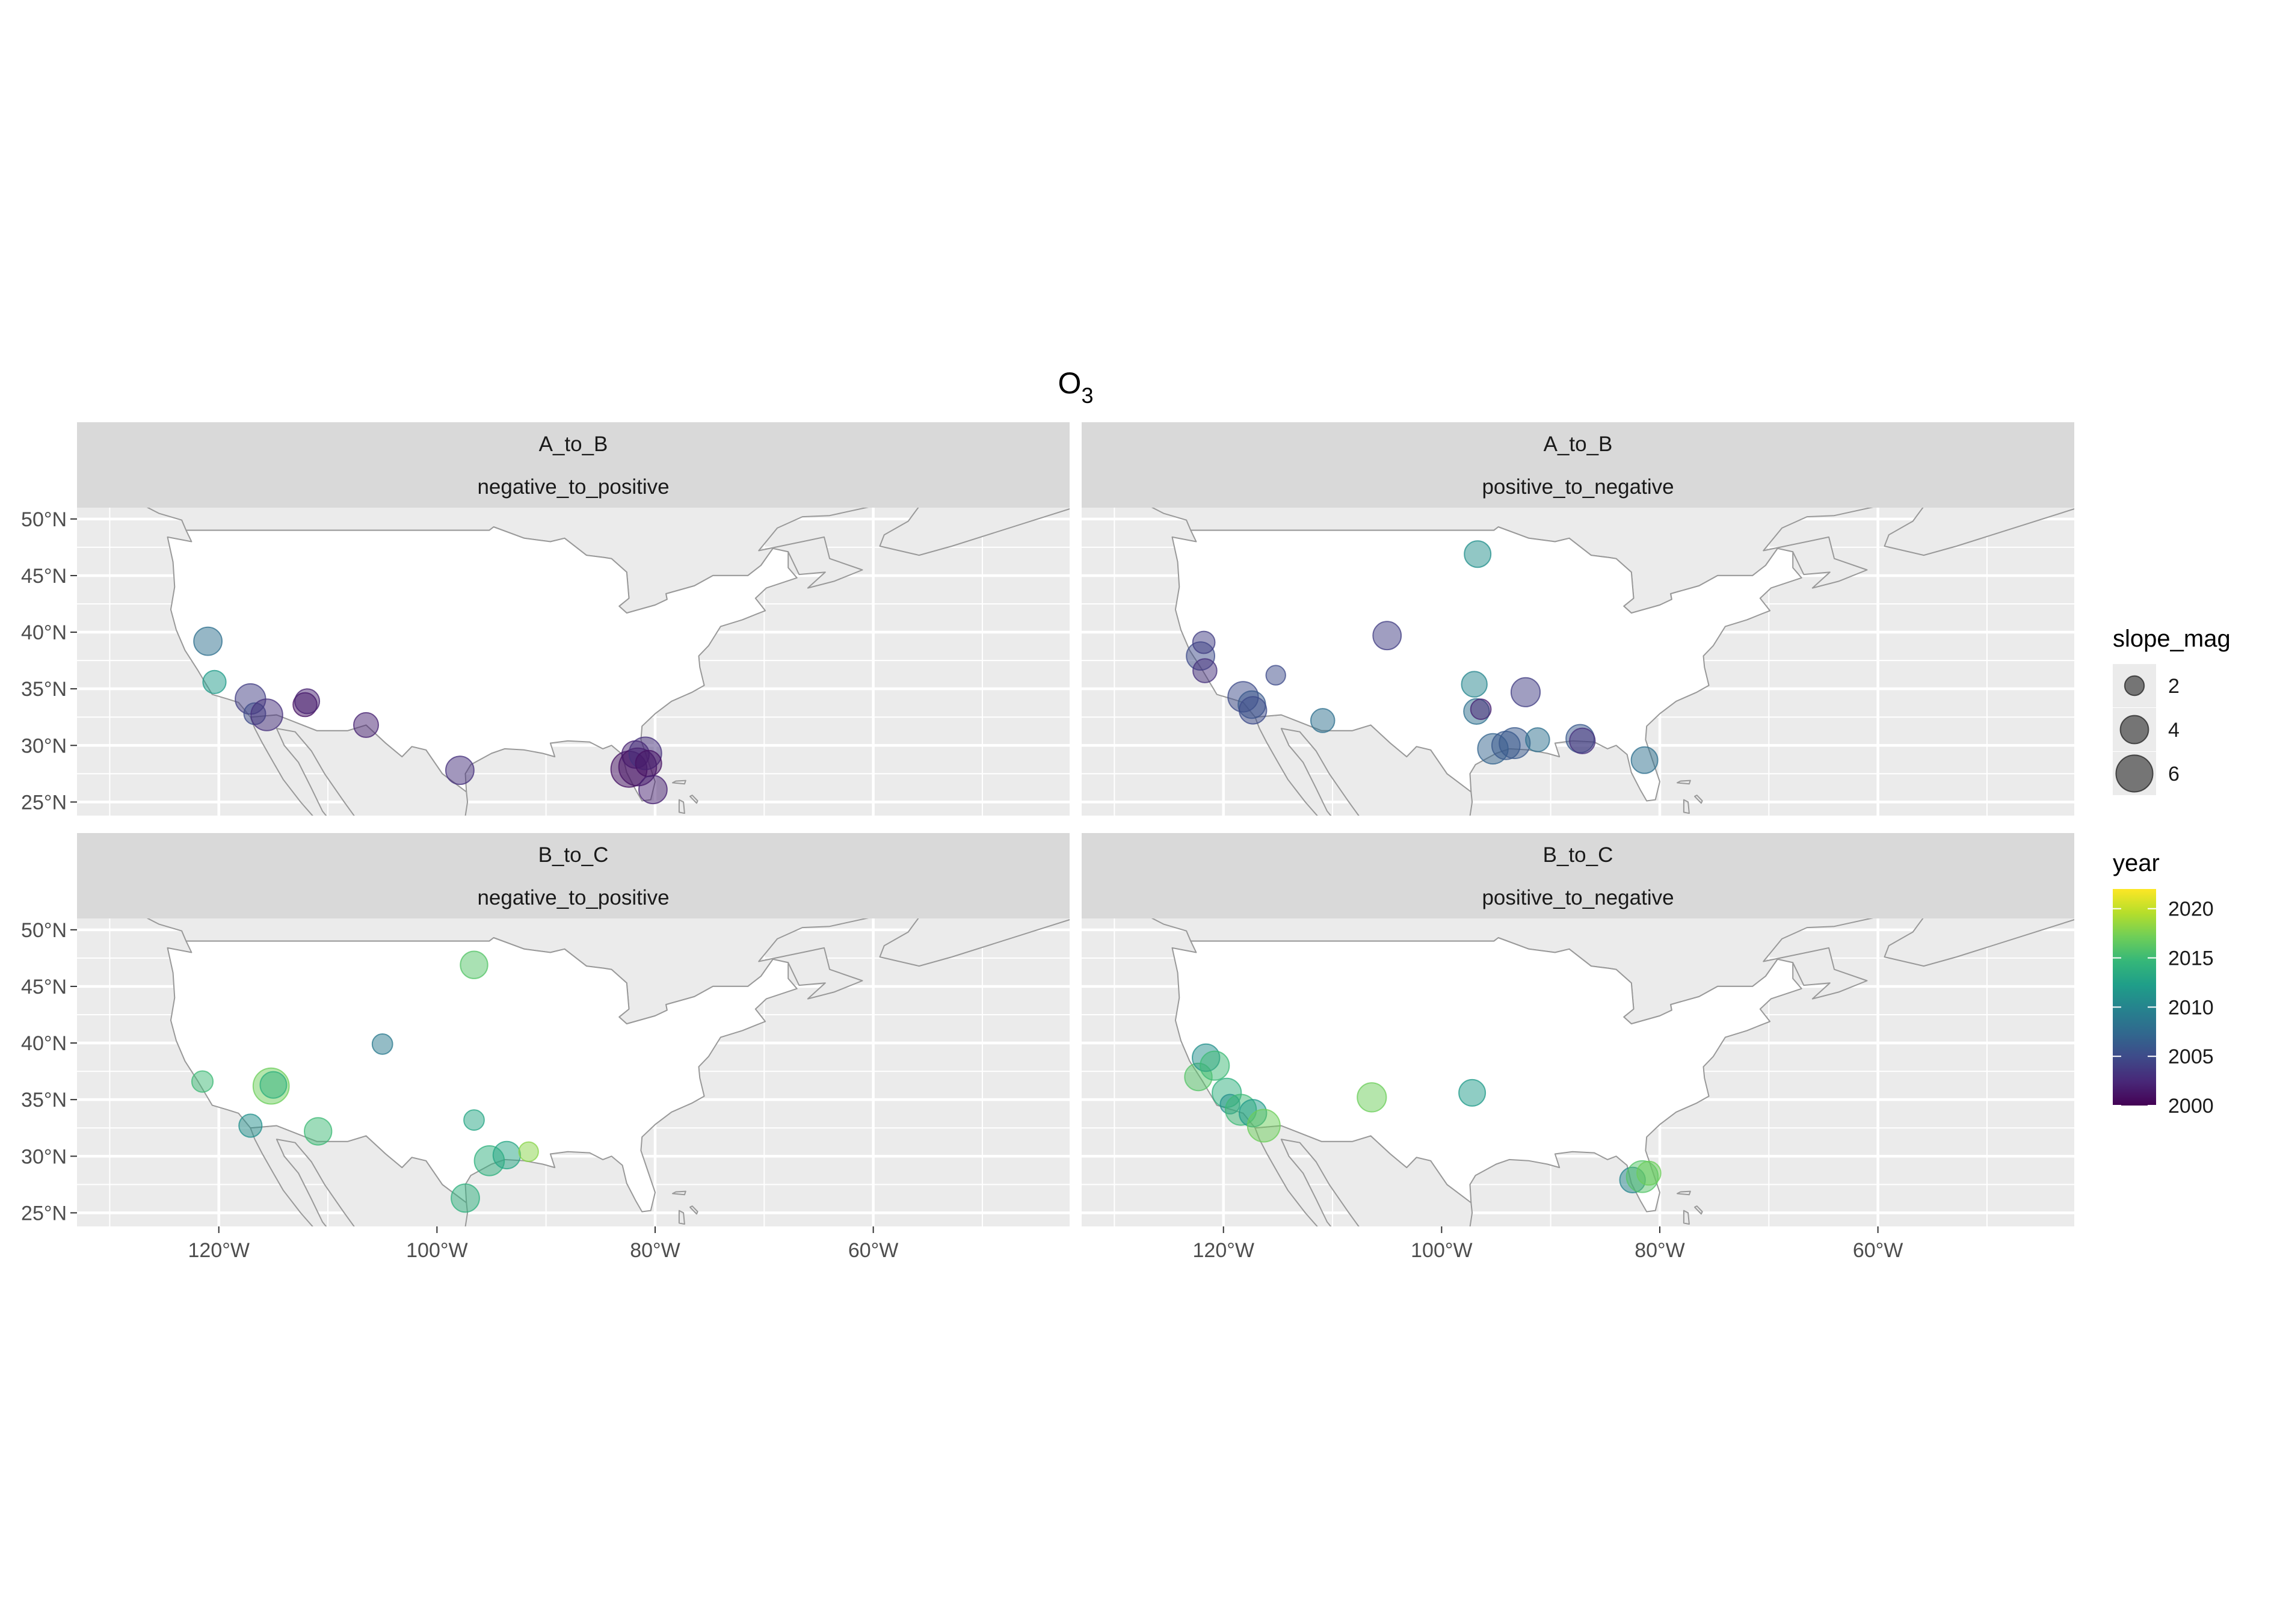 The width and height of the screenshot is (2274, 1624). What do you see at coordinates (2191, 1106) in the screenshot?
I see `color-legend-label: 2000` at bounding box center [2191, 1106].